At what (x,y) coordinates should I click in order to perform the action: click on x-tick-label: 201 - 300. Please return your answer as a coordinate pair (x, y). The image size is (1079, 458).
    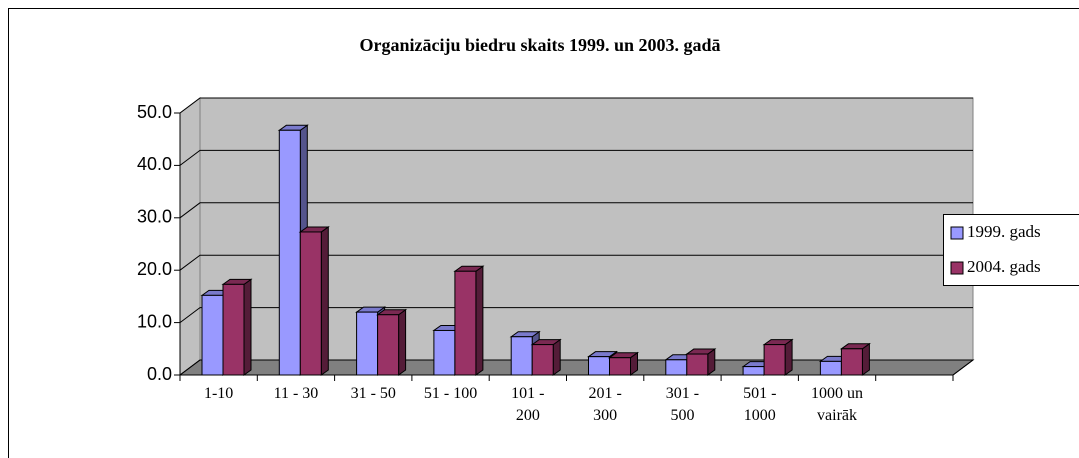
    Looking at the image, I should click on (605, 404).